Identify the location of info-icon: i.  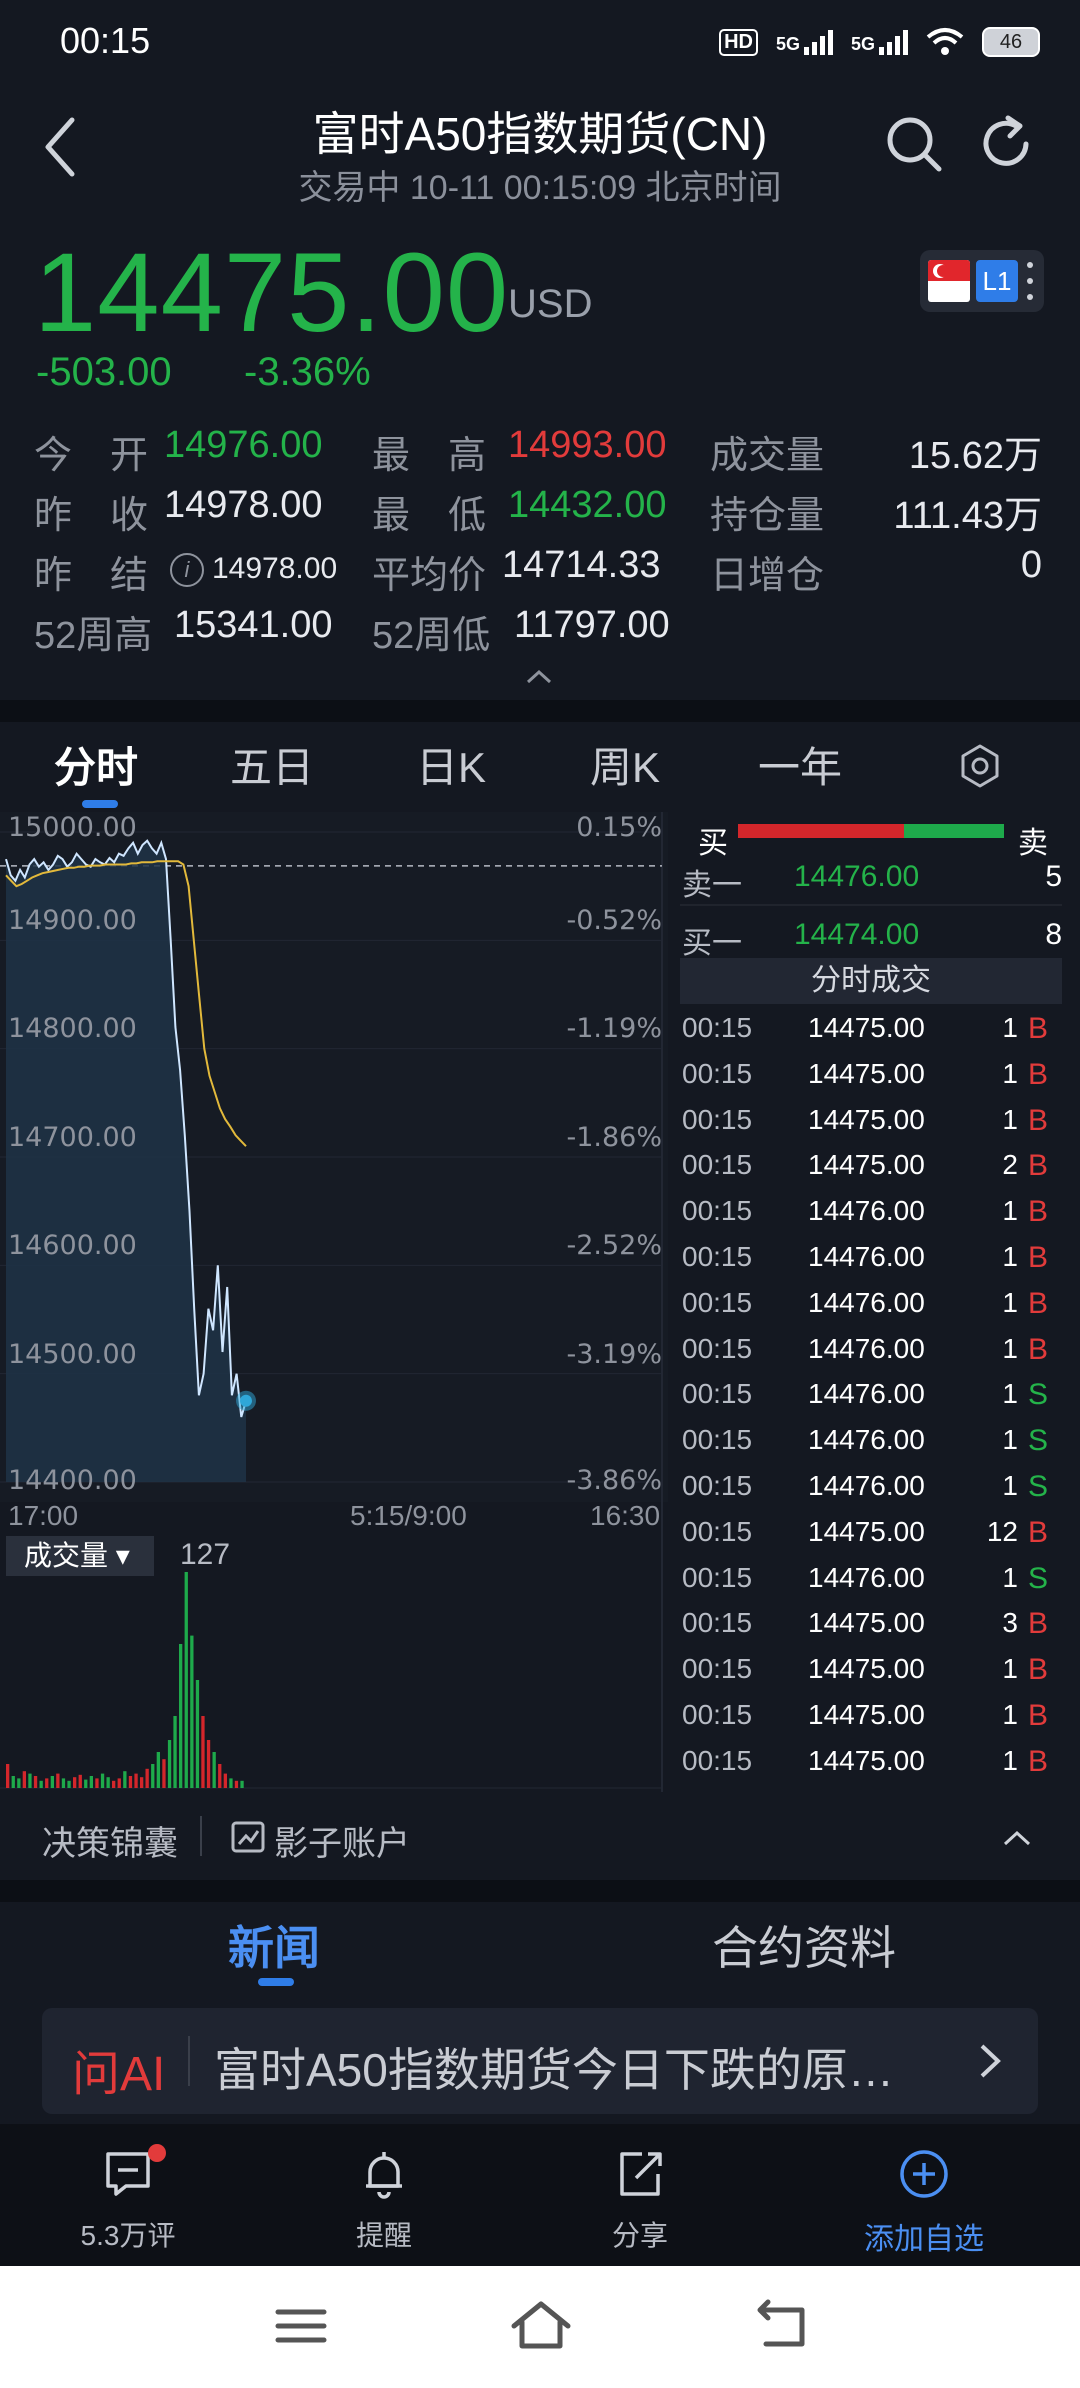
(187, 570).